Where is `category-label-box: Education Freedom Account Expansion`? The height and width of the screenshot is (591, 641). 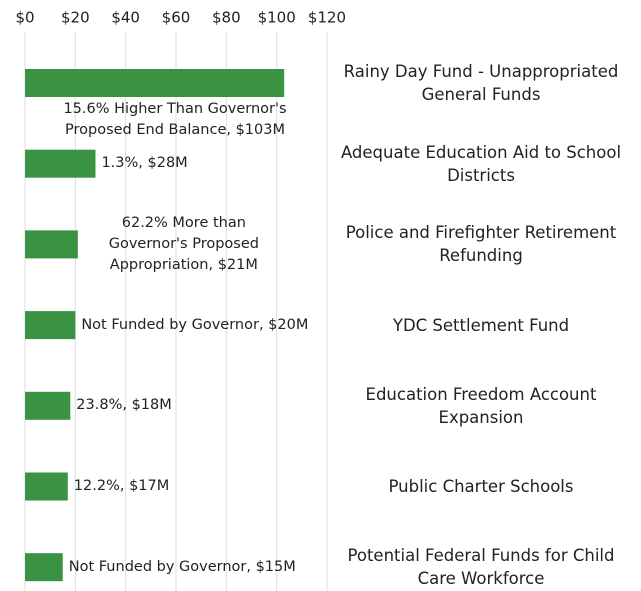 category-label-box: Education Freedom Account Expansion is located at coordinates (481, 406).